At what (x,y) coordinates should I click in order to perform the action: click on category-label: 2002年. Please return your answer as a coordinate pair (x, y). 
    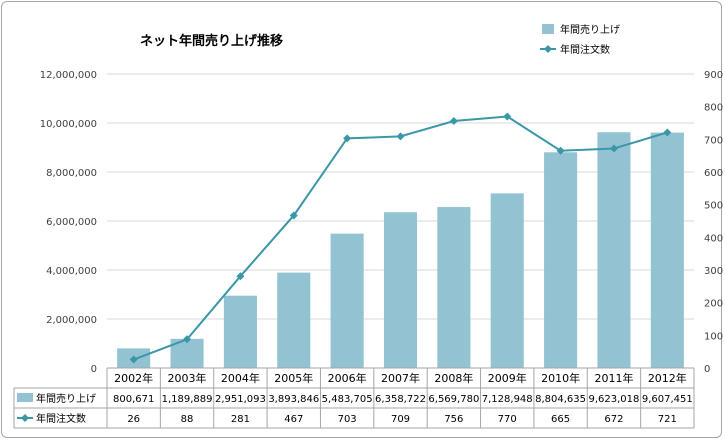
    Looking at the image, I should click on (133, 378).